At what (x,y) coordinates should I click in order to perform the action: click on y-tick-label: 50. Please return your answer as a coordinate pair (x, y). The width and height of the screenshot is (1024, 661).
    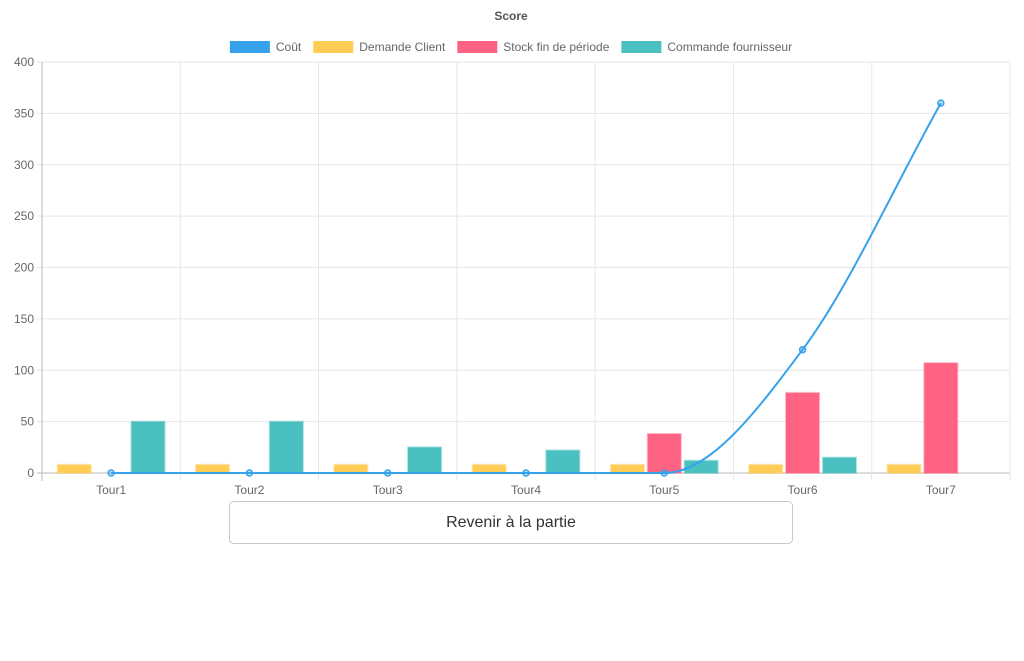
    Looking at the image, I should click on (28, 422).